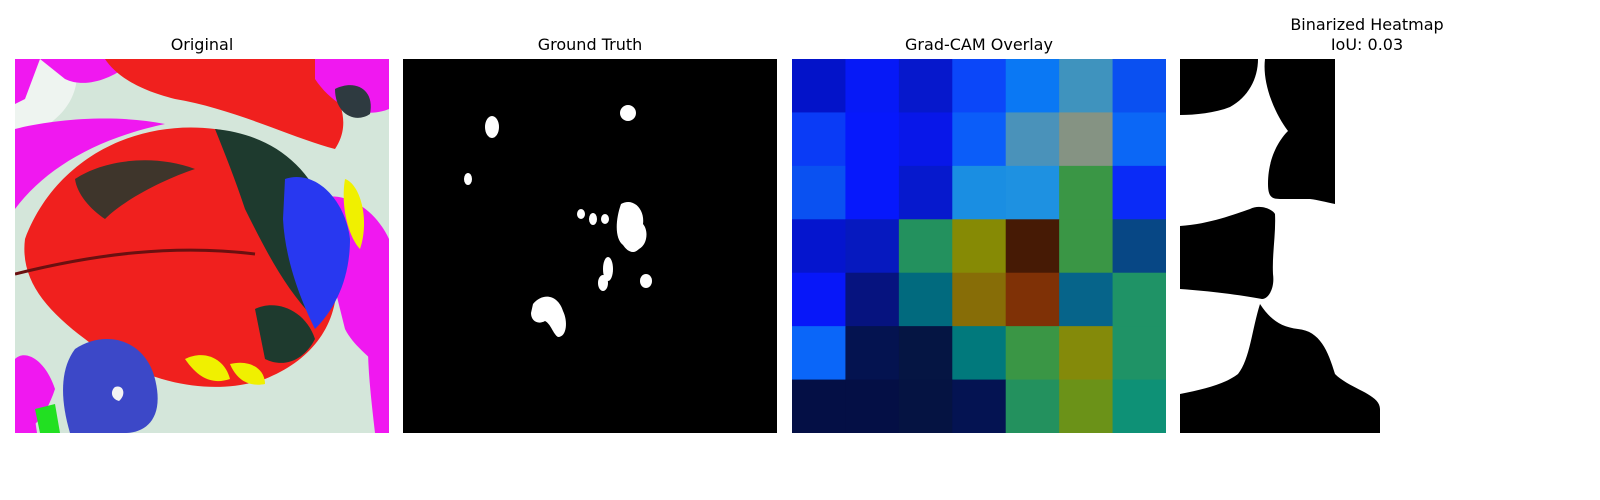  I want to click on panel-title: Binarized Heatmap, so click(1367, 24).